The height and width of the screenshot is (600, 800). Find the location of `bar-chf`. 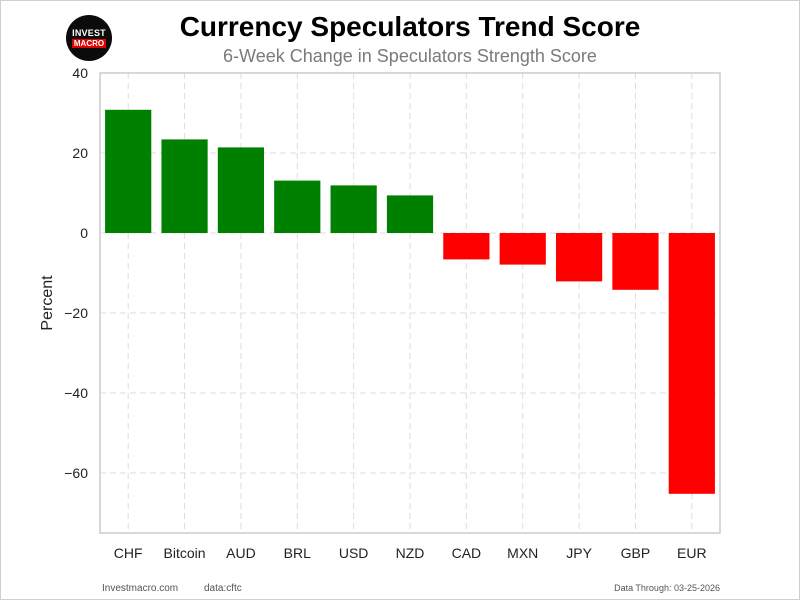

bar-chf is located at coordinates (128, 171).